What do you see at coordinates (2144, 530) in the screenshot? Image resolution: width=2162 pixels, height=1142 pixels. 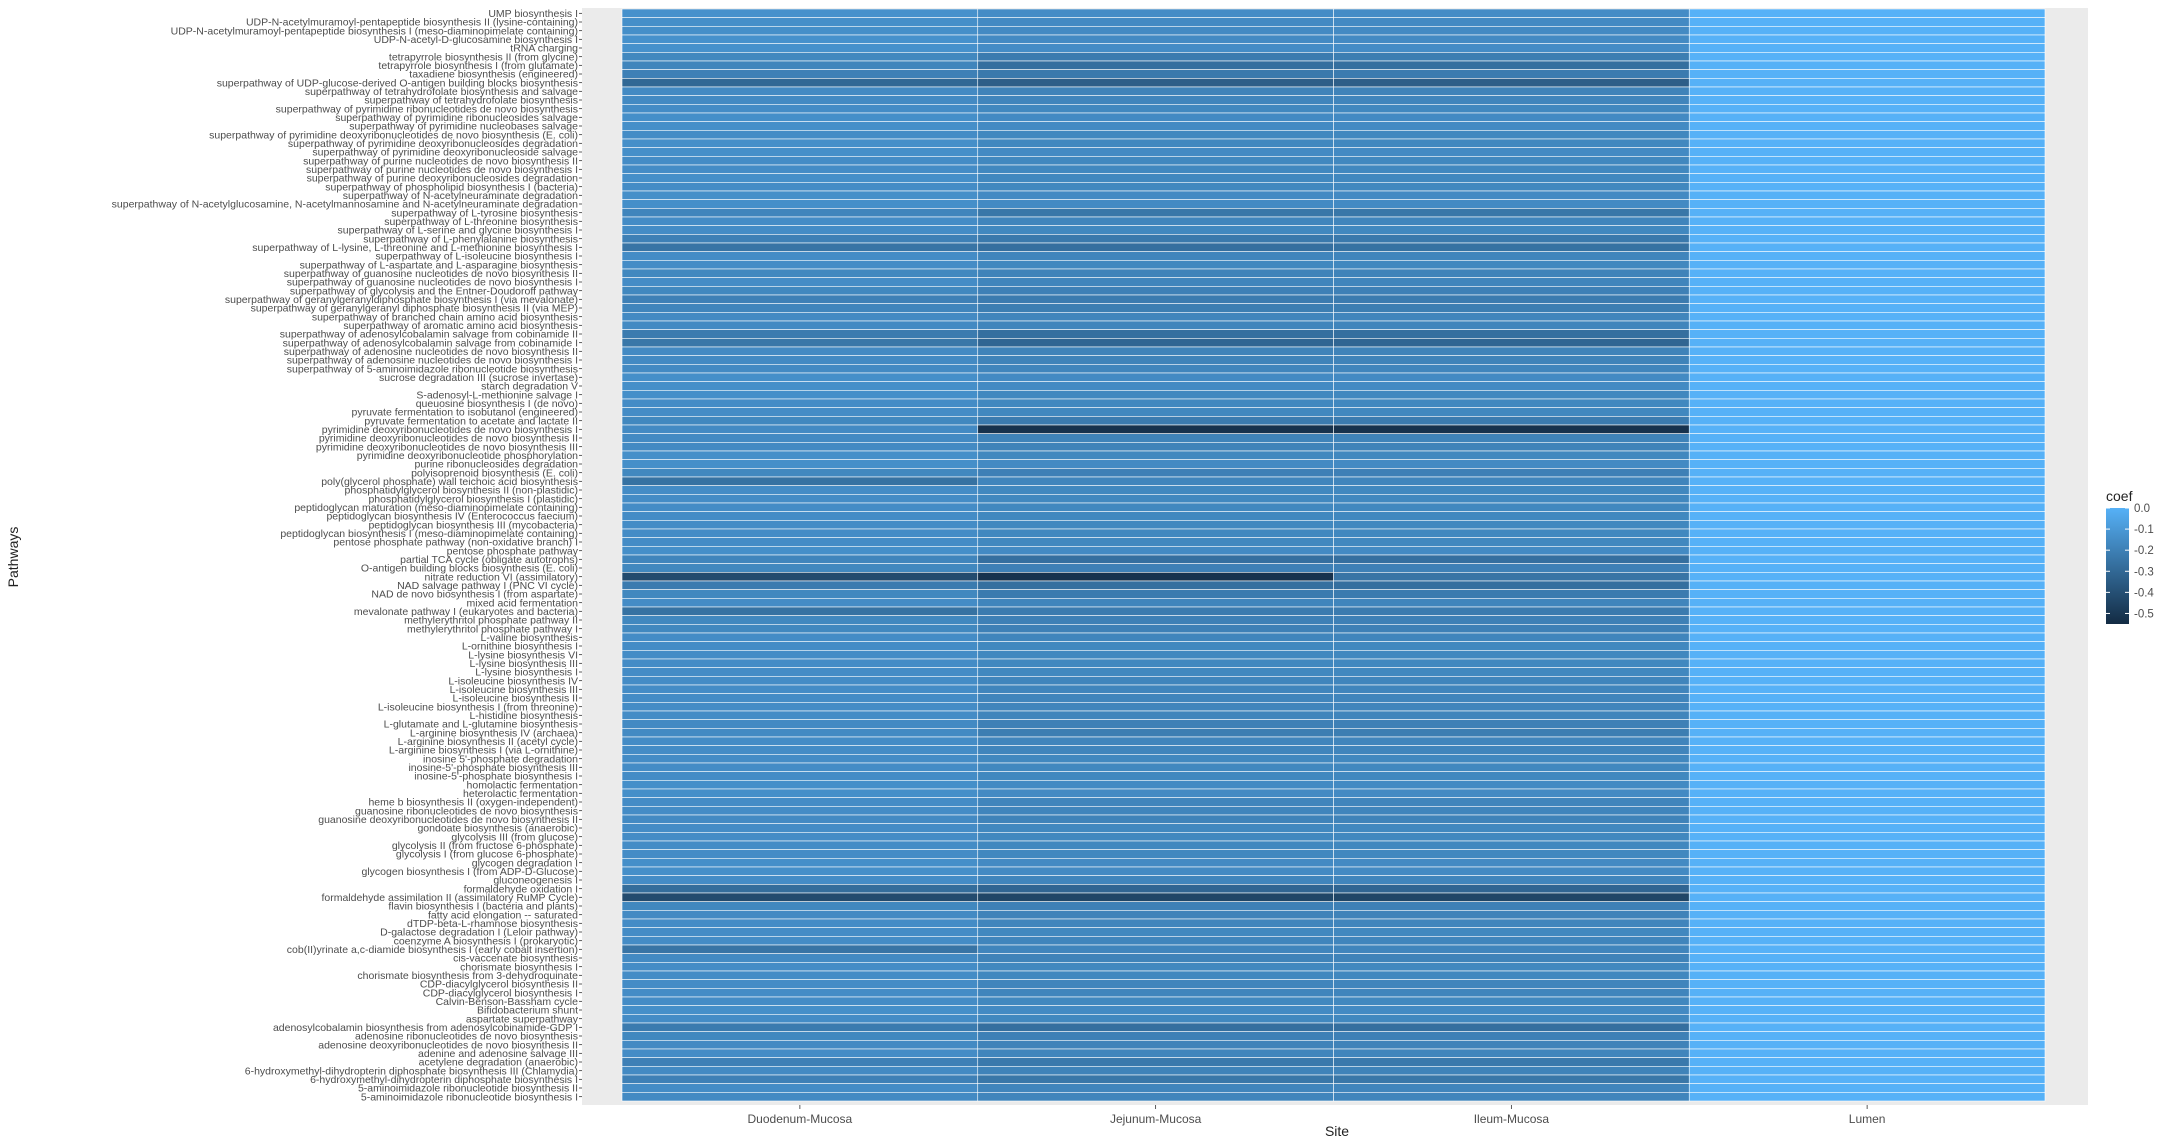 I see `legend-tick-label: -0.1` at bounding box center [2144, 530].